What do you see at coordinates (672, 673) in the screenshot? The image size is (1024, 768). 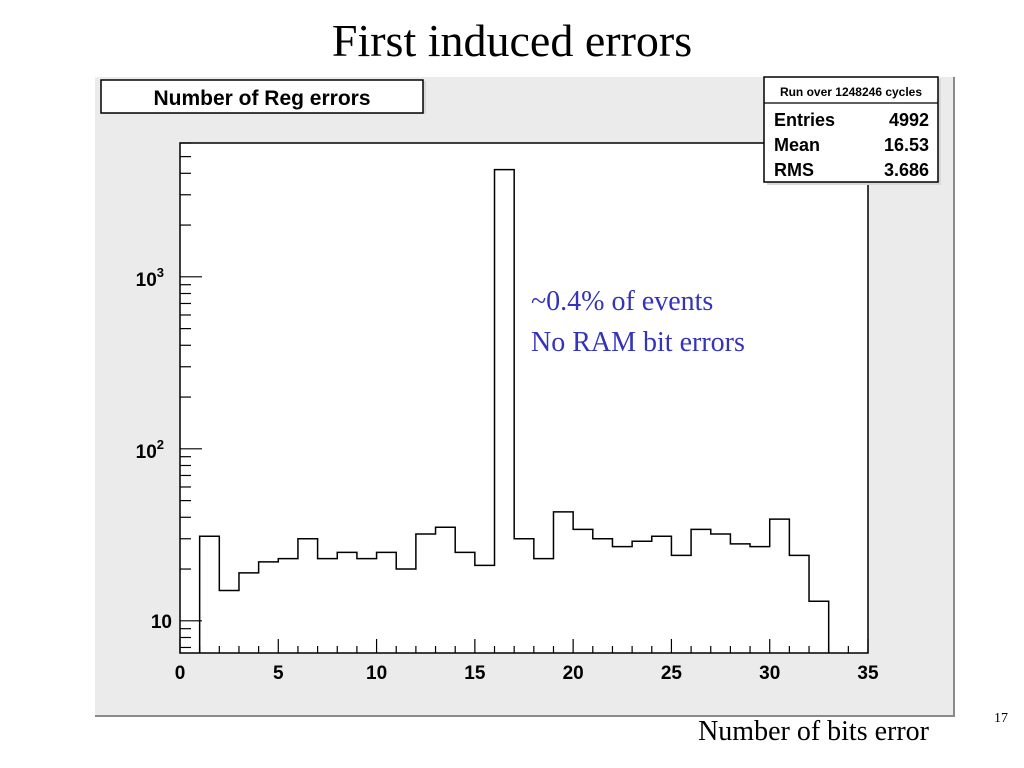 I see `x-tick-label: 25` at bounding box center [672, 673].